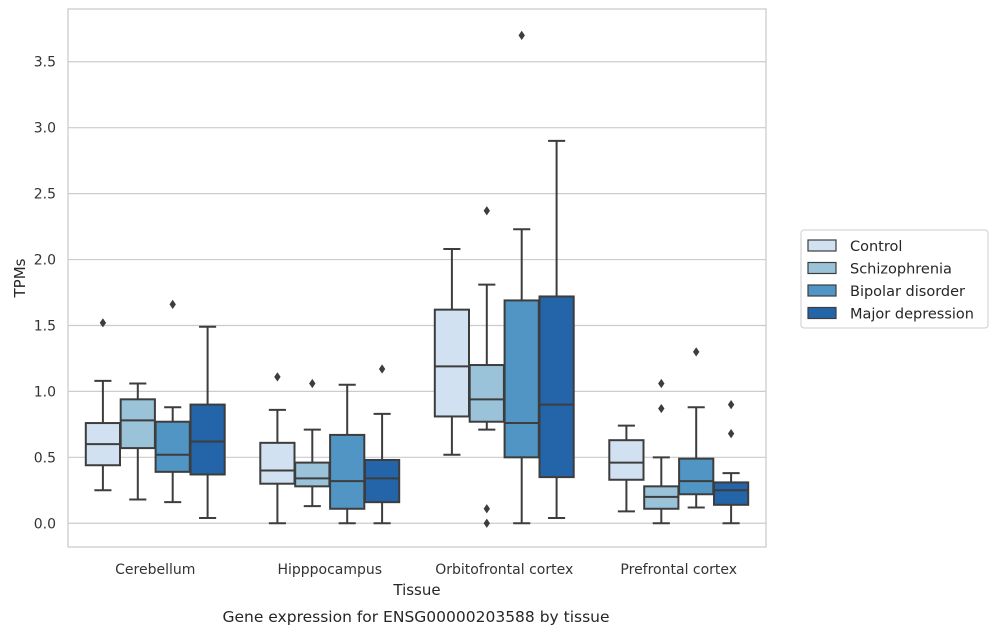 Image resolution: width=997 pixels, height=634 pixels. I want to click on legend-frame, so click(894, 279).